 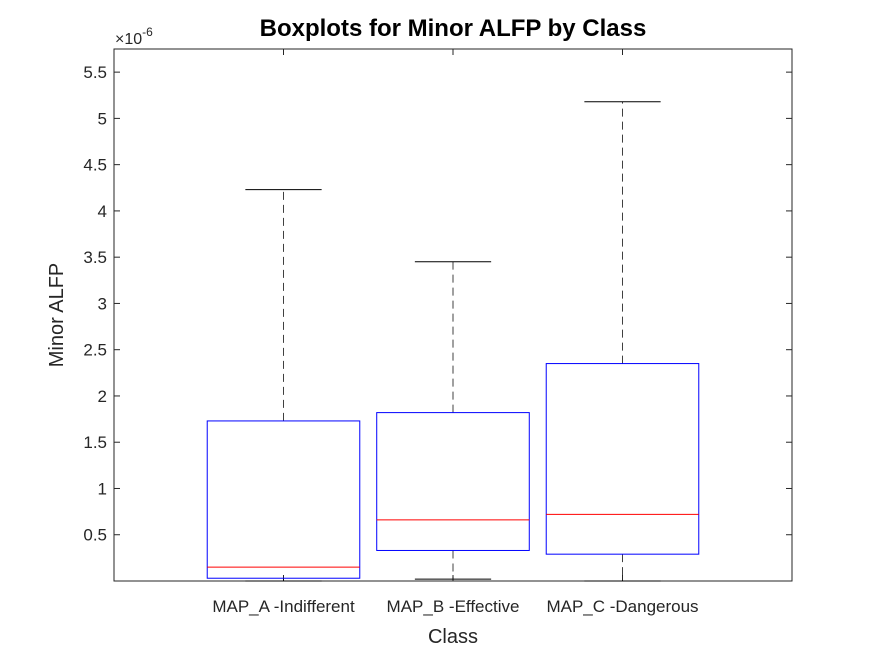 What do you see at coordinates (283, 606) in the screenshot?
I see `x-tick-label: MAP_A -Indifferent` at bounding box center [283, 606].